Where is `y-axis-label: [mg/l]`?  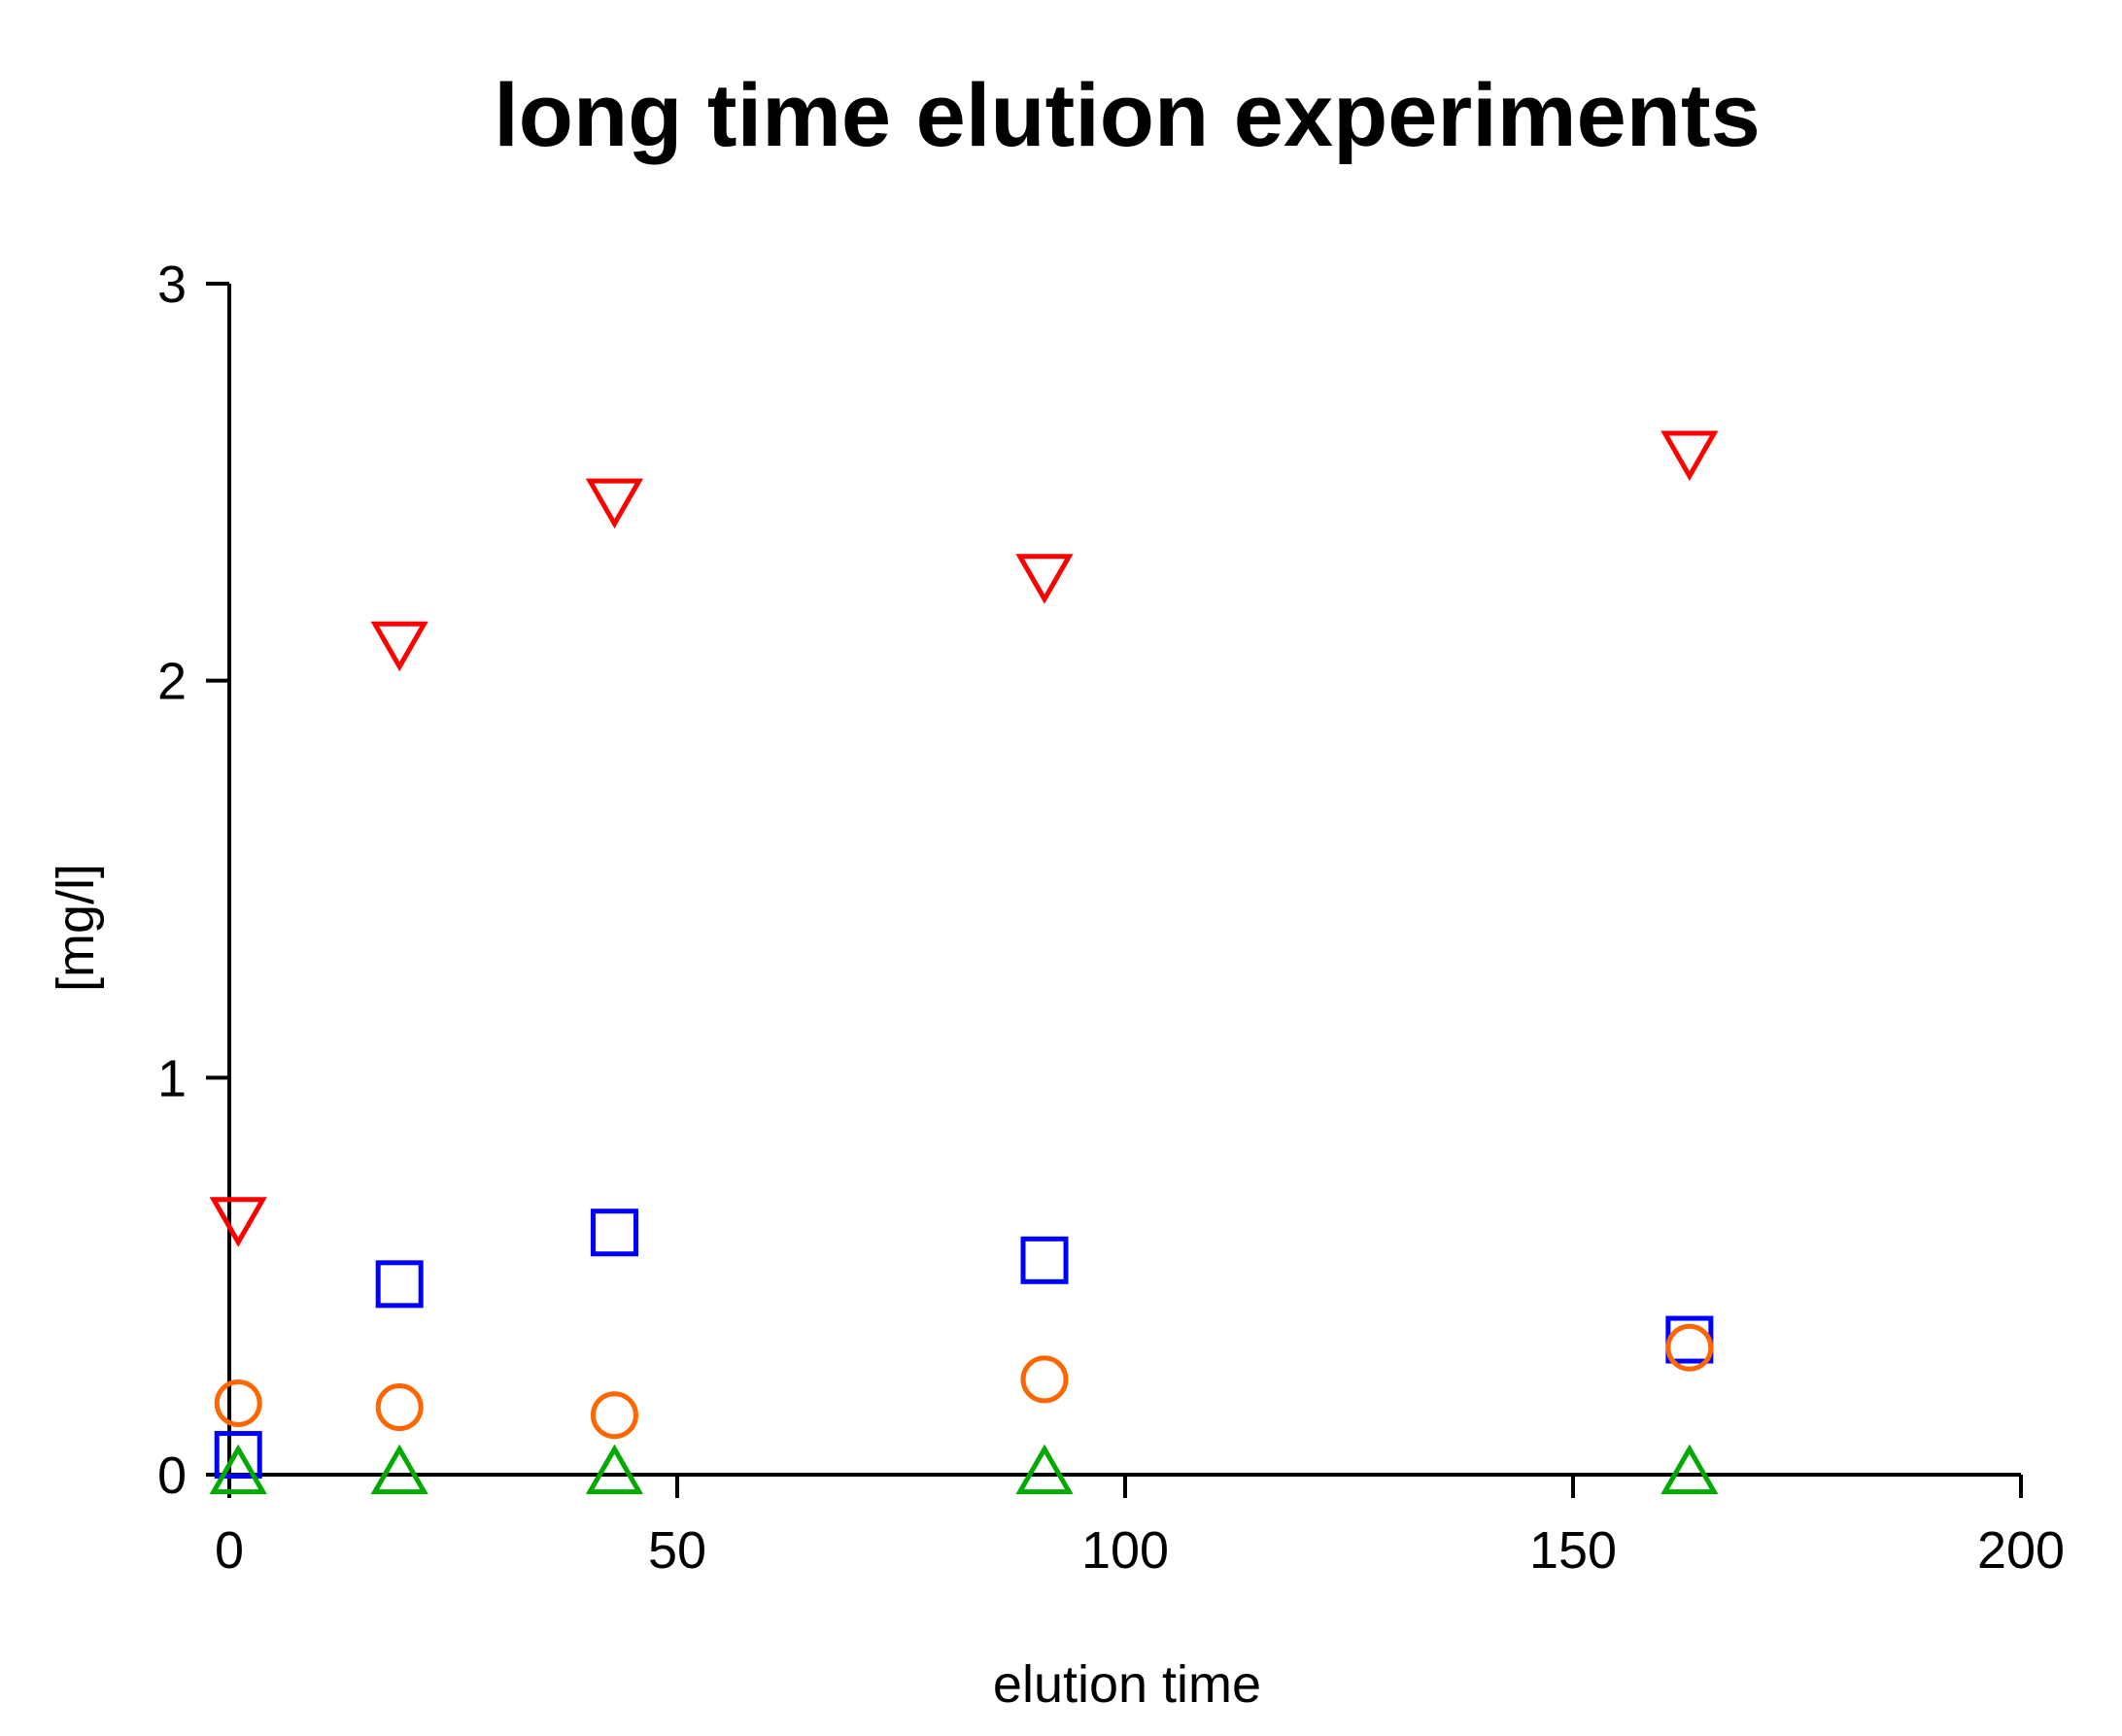 y-axis-label: [mg/l] is located at coordinates (76, 928).